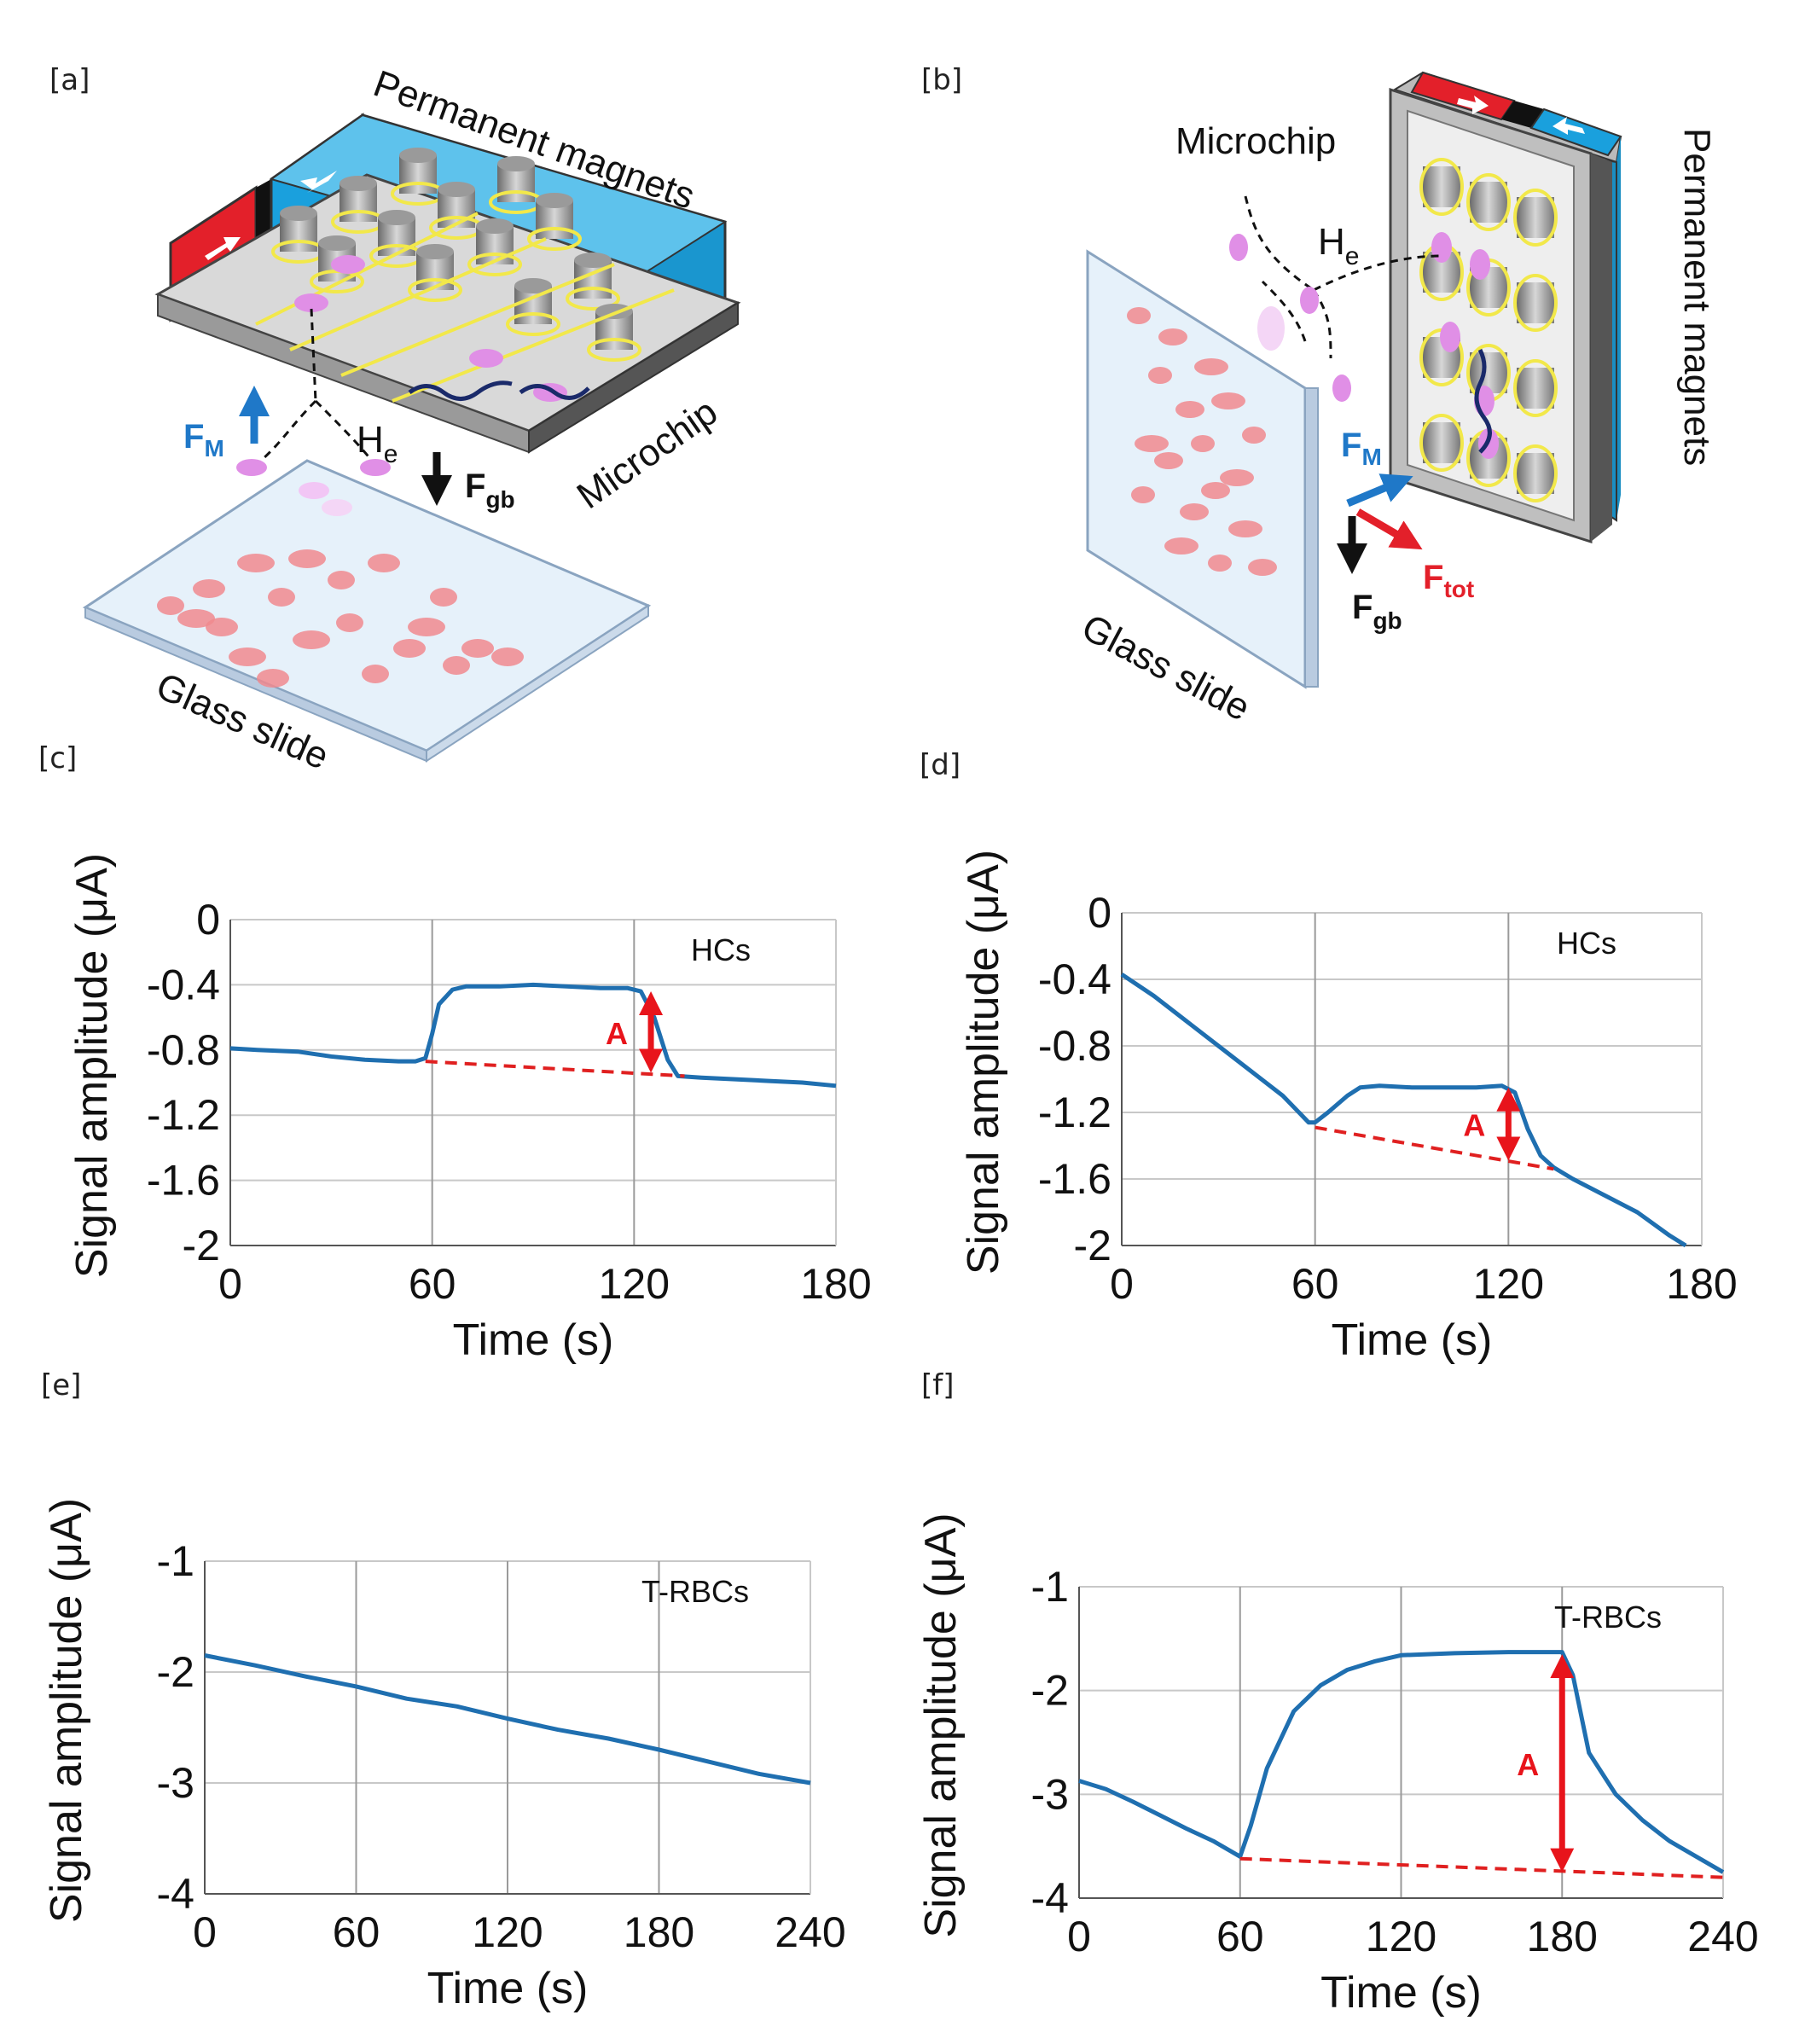 The width and height of the screenshot is (1805, 2044). I want to click on panel-a-diagram: [a] Permanent magnets Microchip, so click(395, 420).